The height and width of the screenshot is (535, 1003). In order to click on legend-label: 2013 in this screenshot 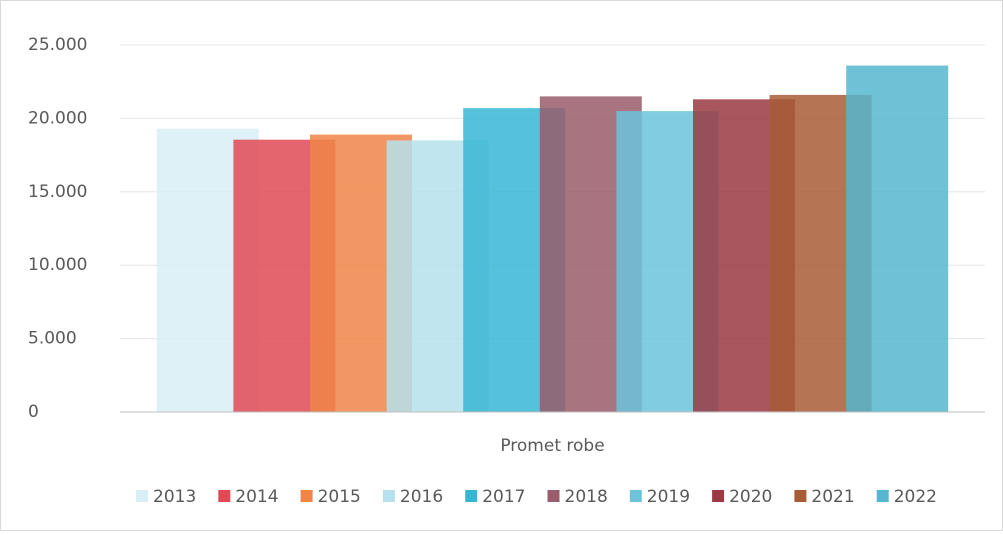, I will do `click(174, 497)`.